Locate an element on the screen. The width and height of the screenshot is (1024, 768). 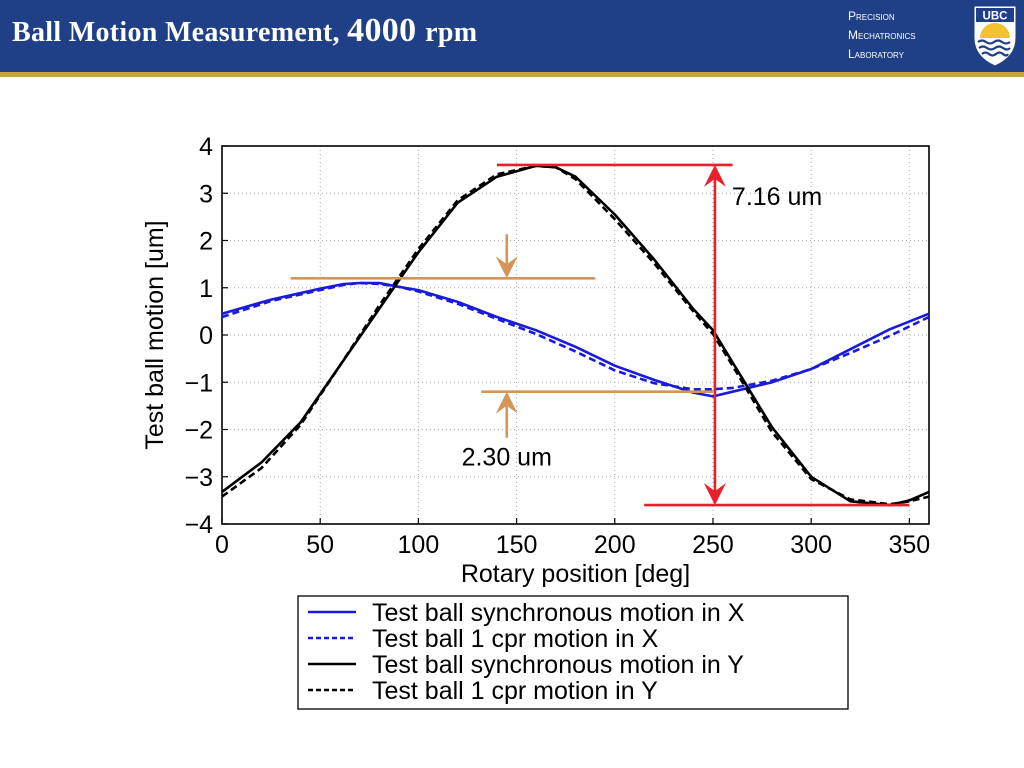
slide-title: Ball Motion Measurement, 4000 rpm is located at coordinates (244, 31).